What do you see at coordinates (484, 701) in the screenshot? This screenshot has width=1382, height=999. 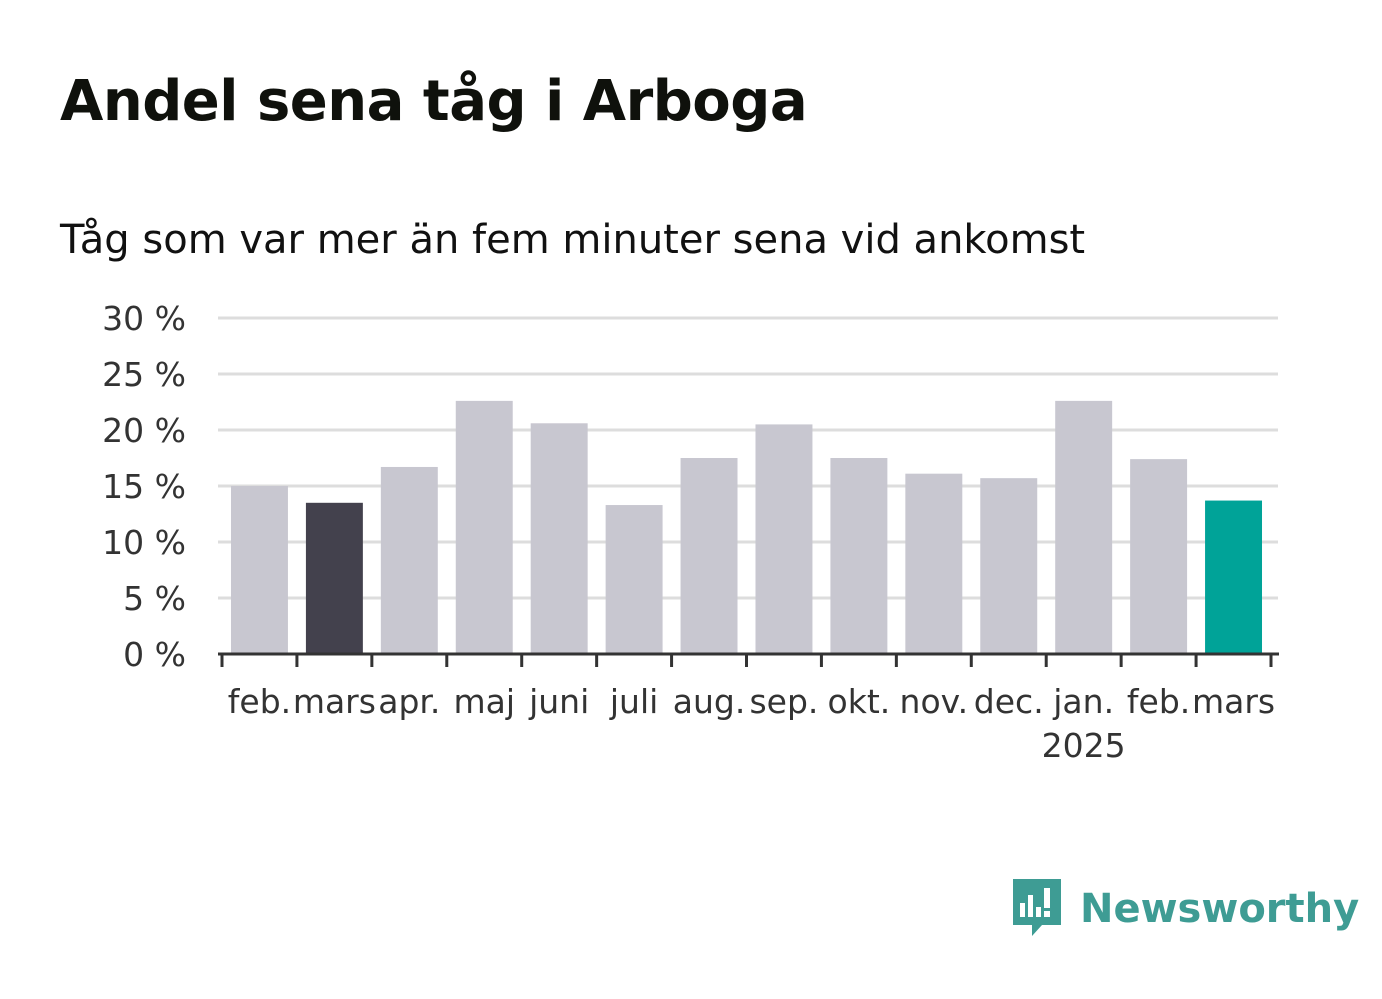 I see `x-tick-label: maj` at bounding box center [484, 701].